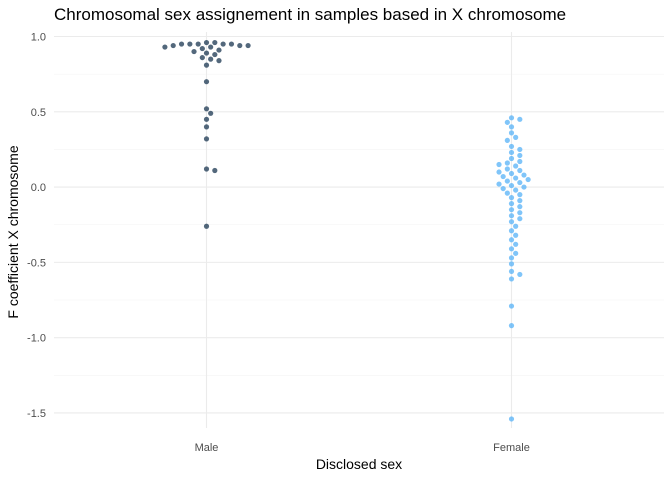 Image resolution: width=672 pixels, height=480 pixels. I want to click on x-tick-labels: Male Female, so click(362, 448).